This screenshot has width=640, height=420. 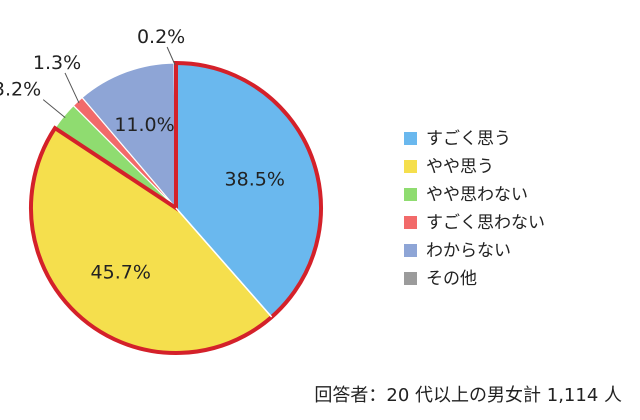 I want to click on value-label-1: 38.5%, so click(x=255, y=179).